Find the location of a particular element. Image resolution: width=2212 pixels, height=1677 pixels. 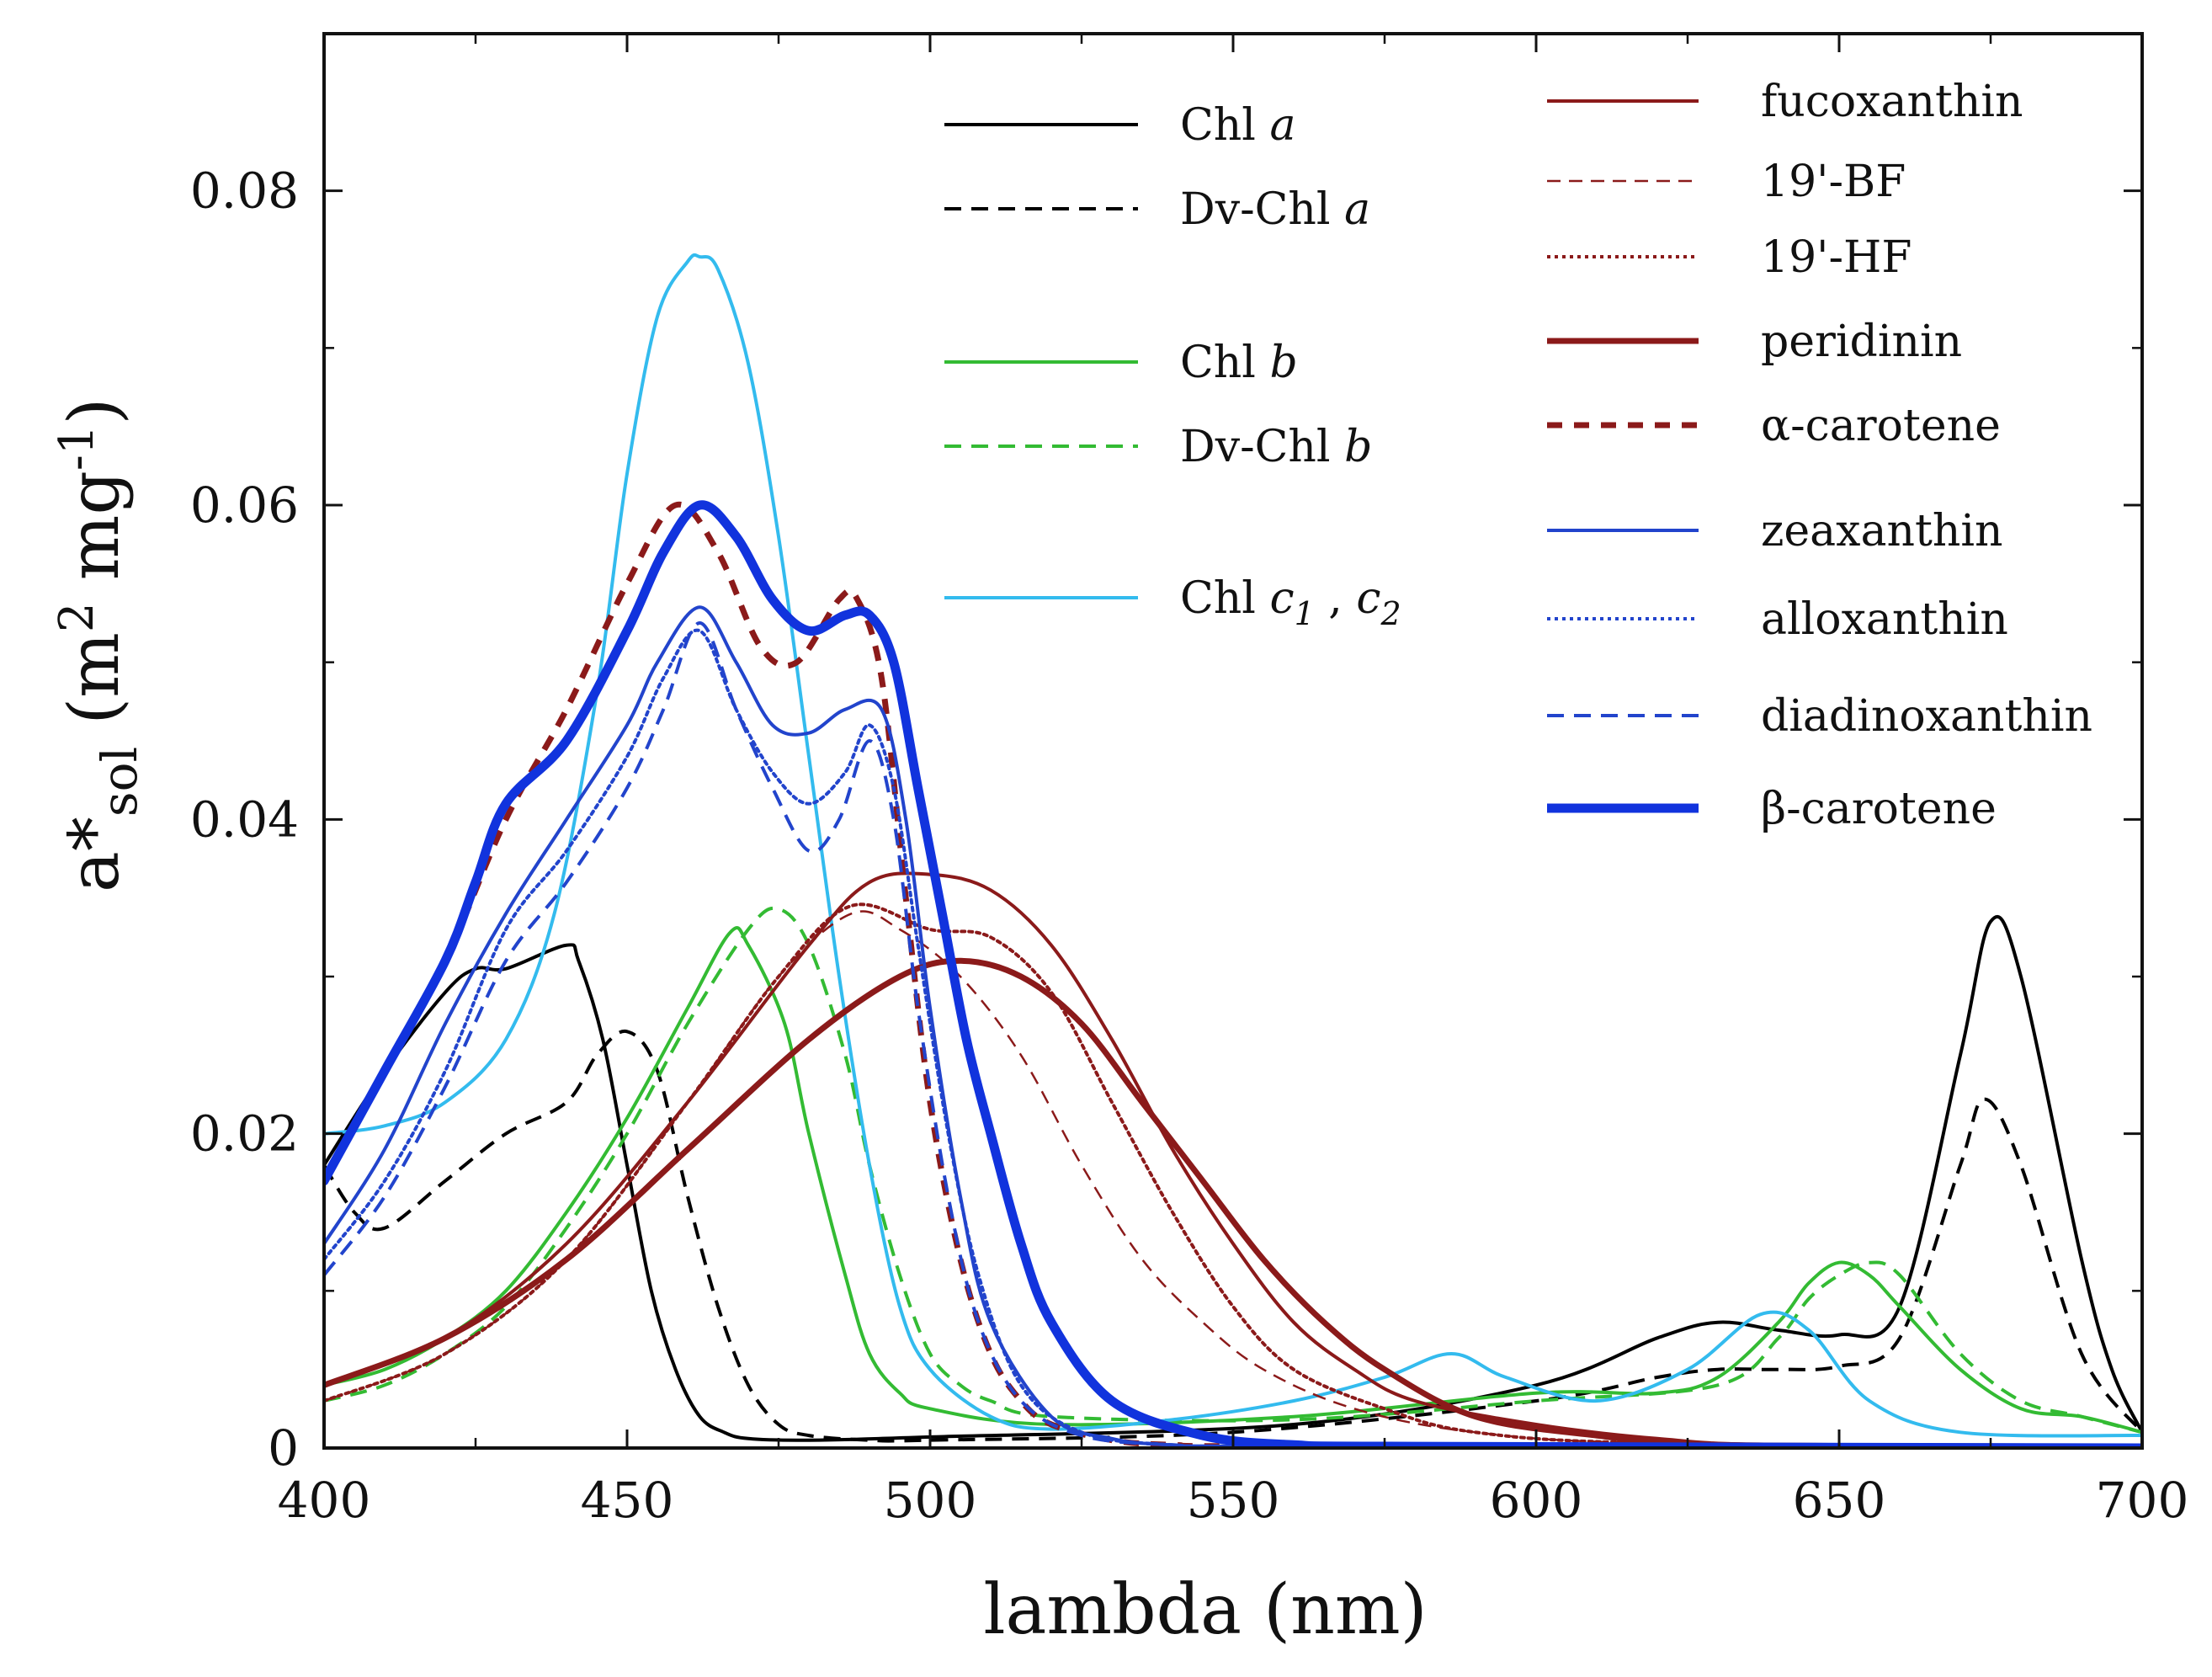

x-tick-label: 400 is located at coordinates (324, 1500).